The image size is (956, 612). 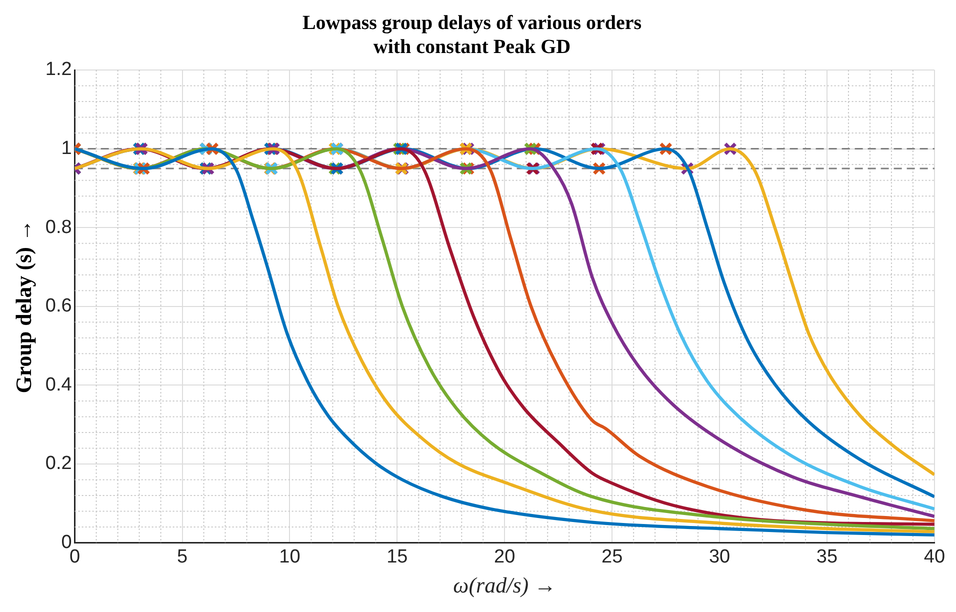 I want to click on x-tick-label: 40, so click(x=935, y=557).